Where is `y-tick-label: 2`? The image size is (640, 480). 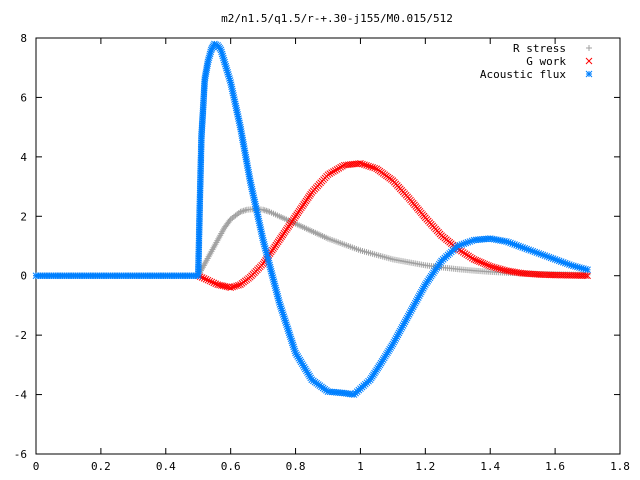
y-tick-label: 2 is located at coordinates (23, 216).